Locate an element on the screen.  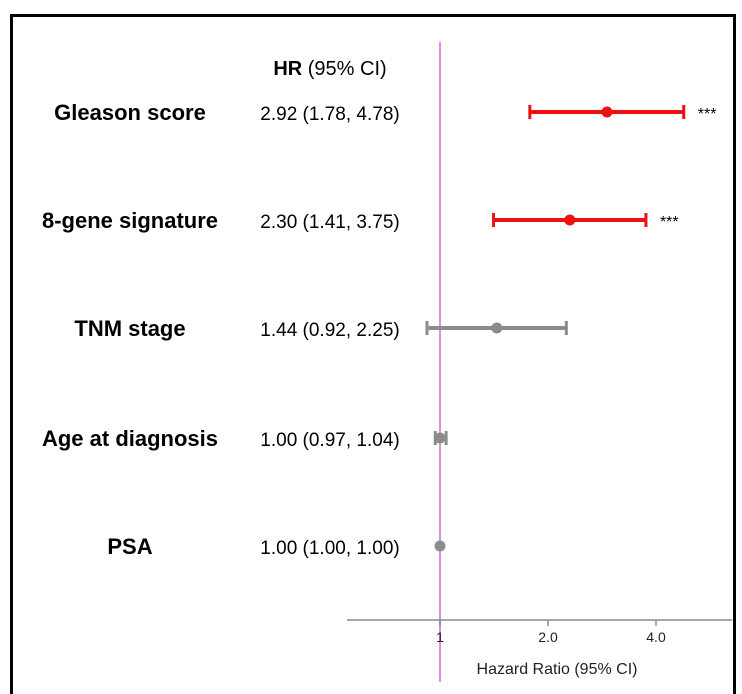
hr-value: 1.00 (0.97, 1.04) is located at coordinates (329, 440).